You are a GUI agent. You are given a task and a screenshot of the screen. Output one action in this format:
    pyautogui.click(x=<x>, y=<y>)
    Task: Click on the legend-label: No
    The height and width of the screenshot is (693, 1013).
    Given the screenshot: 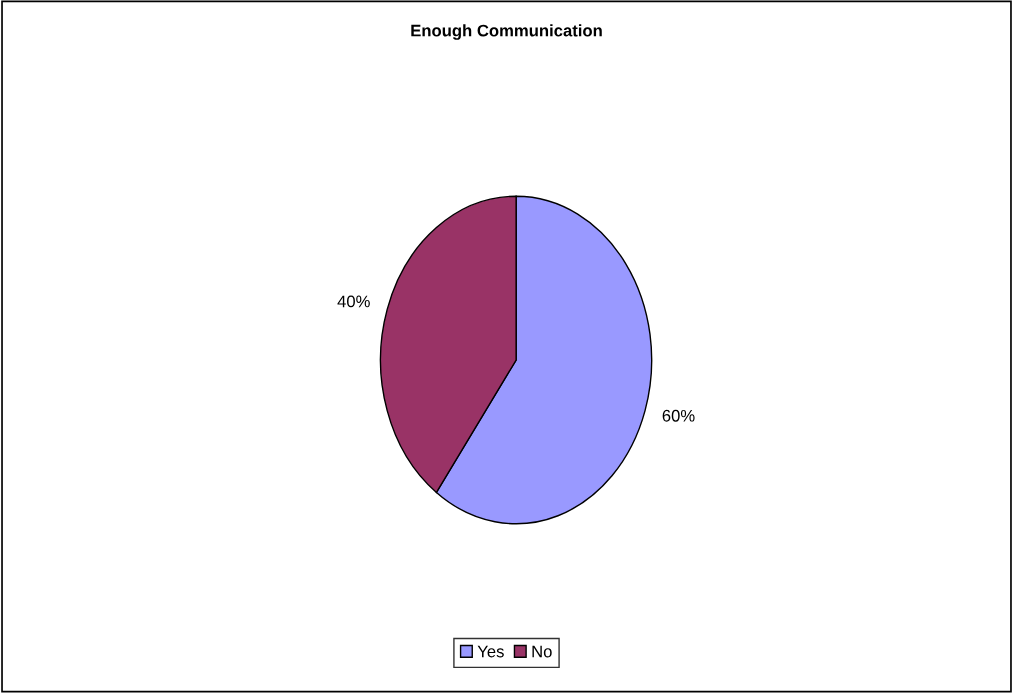 What is the action you would take?
    pyautogui.click(x=542, y=651)
    